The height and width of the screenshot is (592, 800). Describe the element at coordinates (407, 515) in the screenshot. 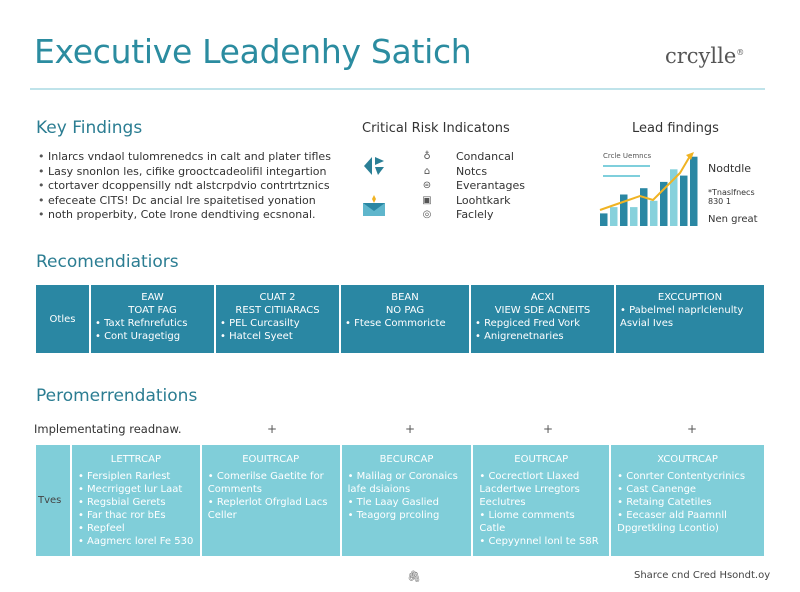

I see `column-bullet: Teagorg prcoling` at that location.